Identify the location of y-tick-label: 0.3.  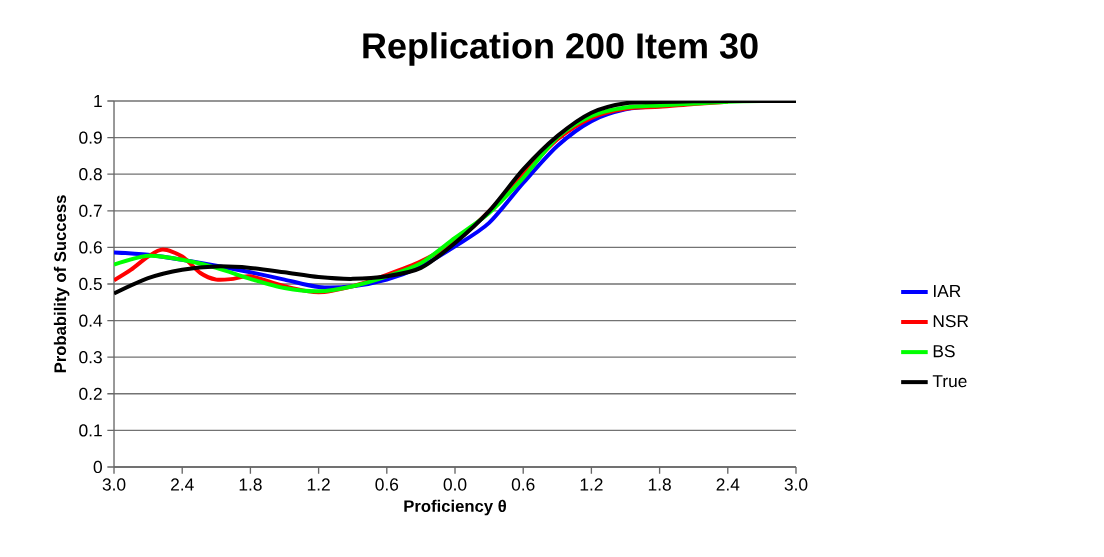
(90, 357).